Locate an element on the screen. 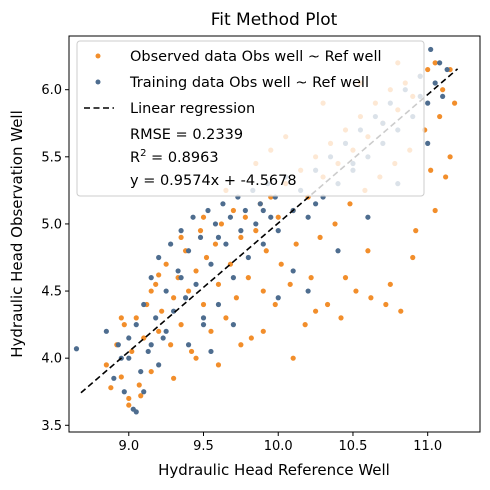  x-tick-label-1: 9.5 is located at coordinates (203, 446).